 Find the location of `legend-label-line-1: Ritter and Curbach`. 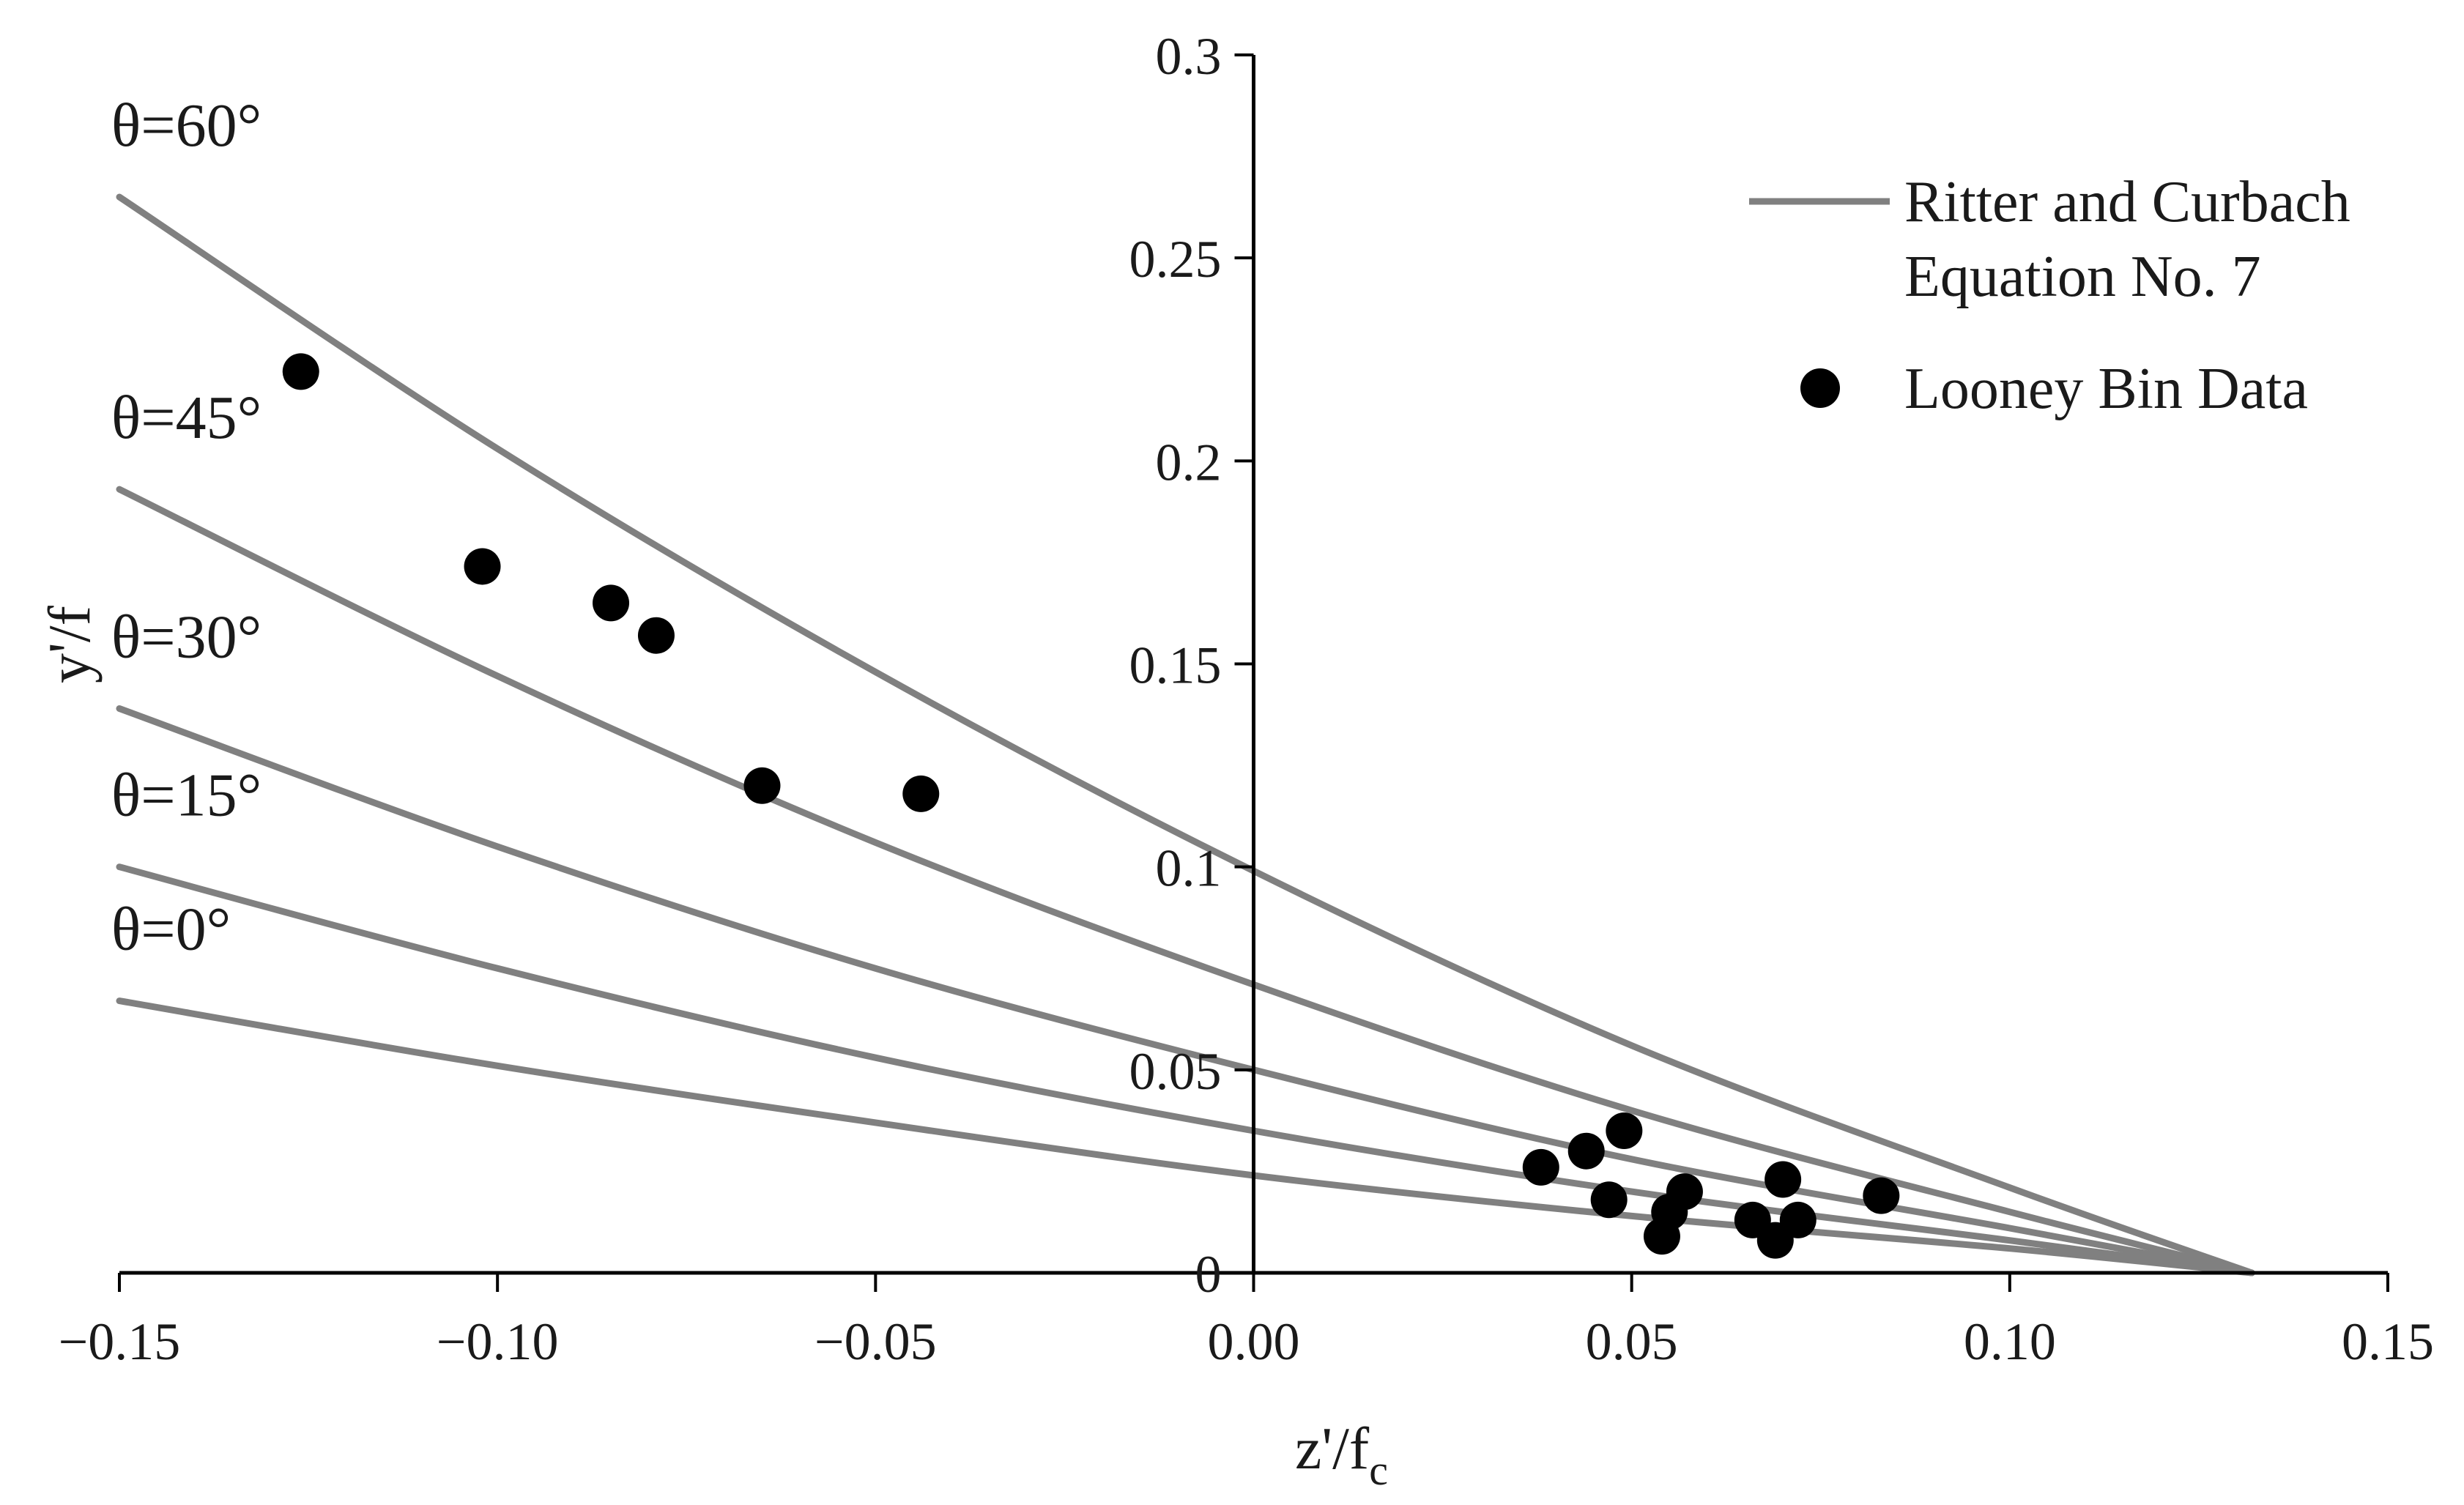

legend-label-line-1: Ritter and Curbach is located at coordinates (2127, 202).